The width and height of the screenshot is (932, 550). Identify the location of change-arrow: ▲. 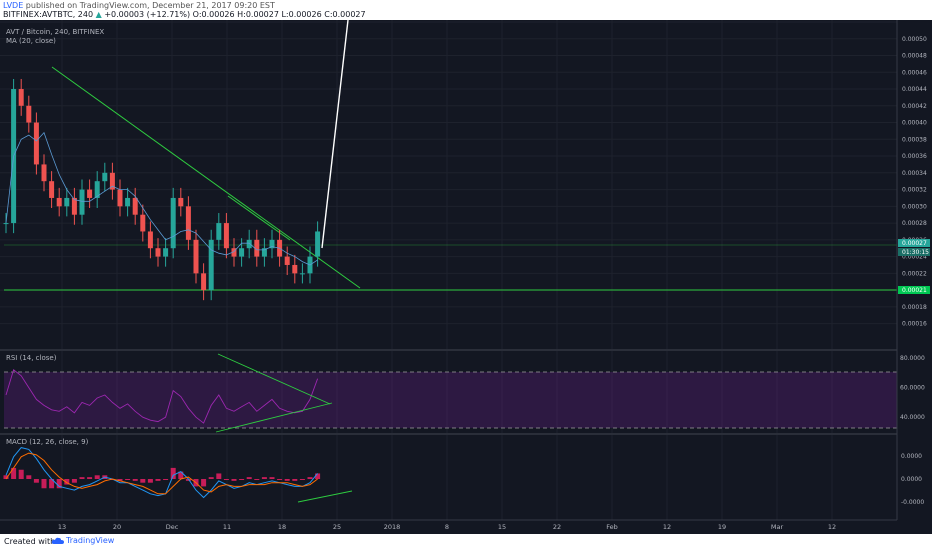
(98, 14).